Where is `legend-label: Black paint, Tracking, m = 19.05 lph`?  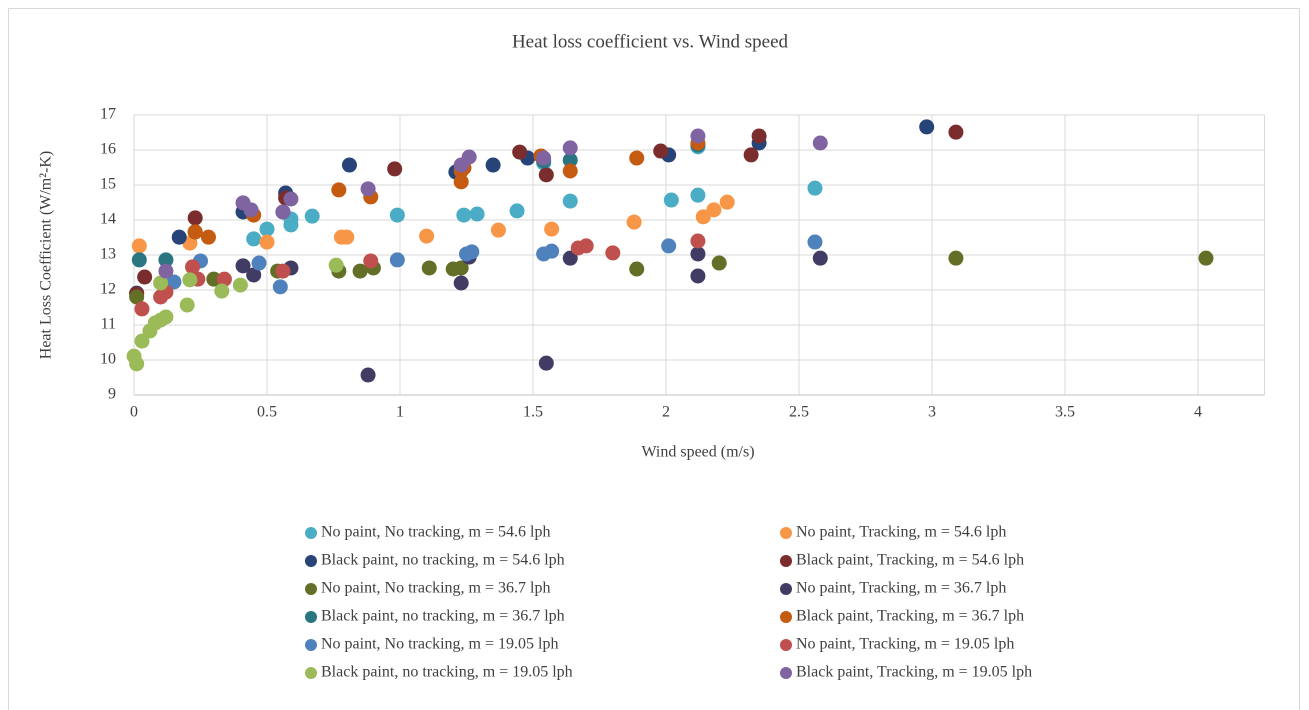
legend-label: Black paint, Tracking, m = 19.05 lph is located at coordinates (914, 672).